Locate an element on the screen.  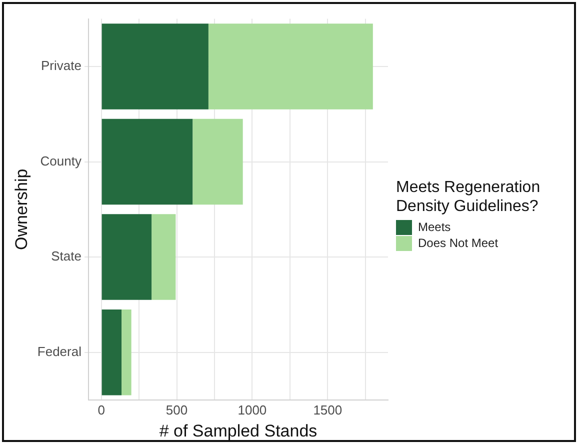
x-tick-label: 1500 is located at coordinates (327, 410).